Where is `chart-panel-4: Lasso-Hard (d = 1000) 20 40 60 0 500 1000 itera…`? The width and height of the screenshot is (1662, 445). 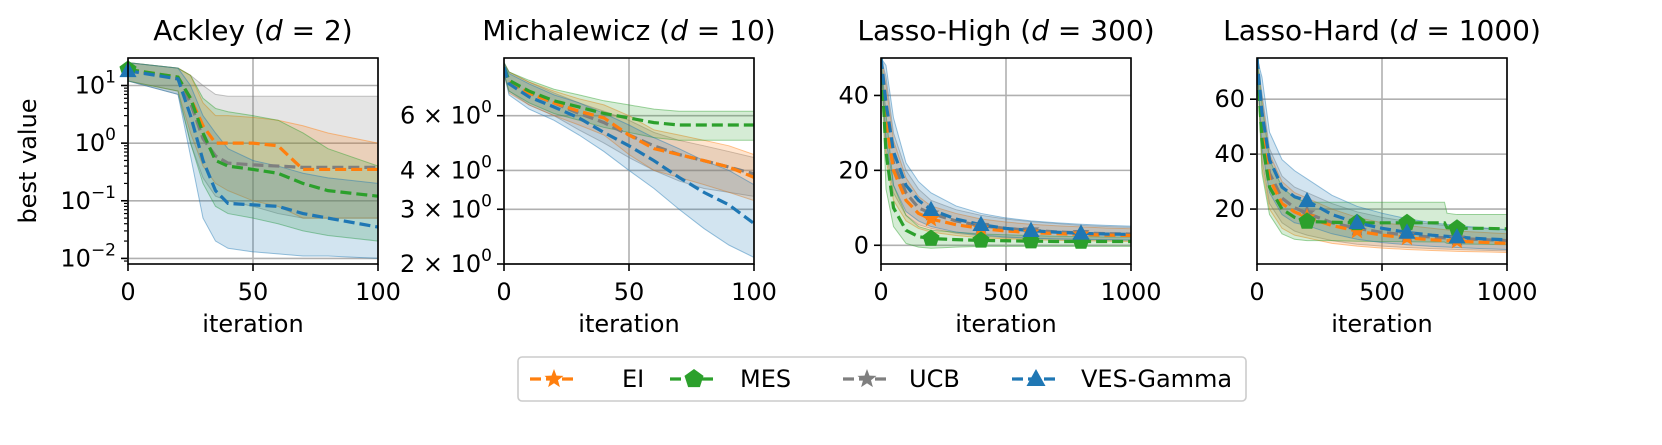 chart-panel-4: Lasso-Hard (d = 1000) 20 40 60 0 500 1000 itera… is located at coordinates (1377, 176).